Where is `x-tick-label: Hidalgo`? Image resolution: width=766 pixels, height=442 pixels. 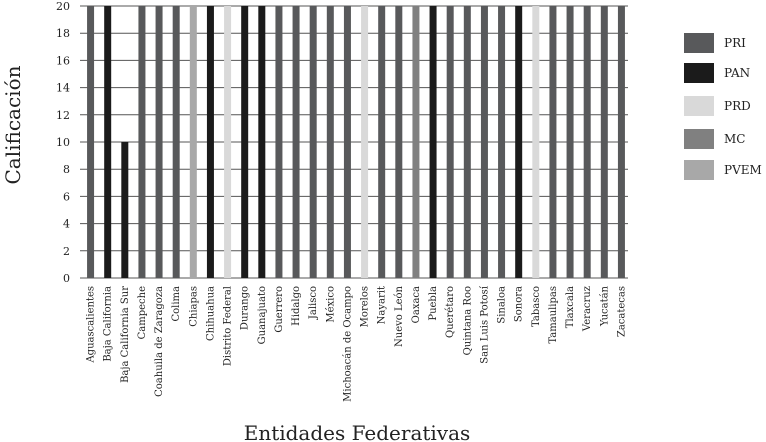 x-tick-label: Hidalgo is located at coordinates (296, 306).